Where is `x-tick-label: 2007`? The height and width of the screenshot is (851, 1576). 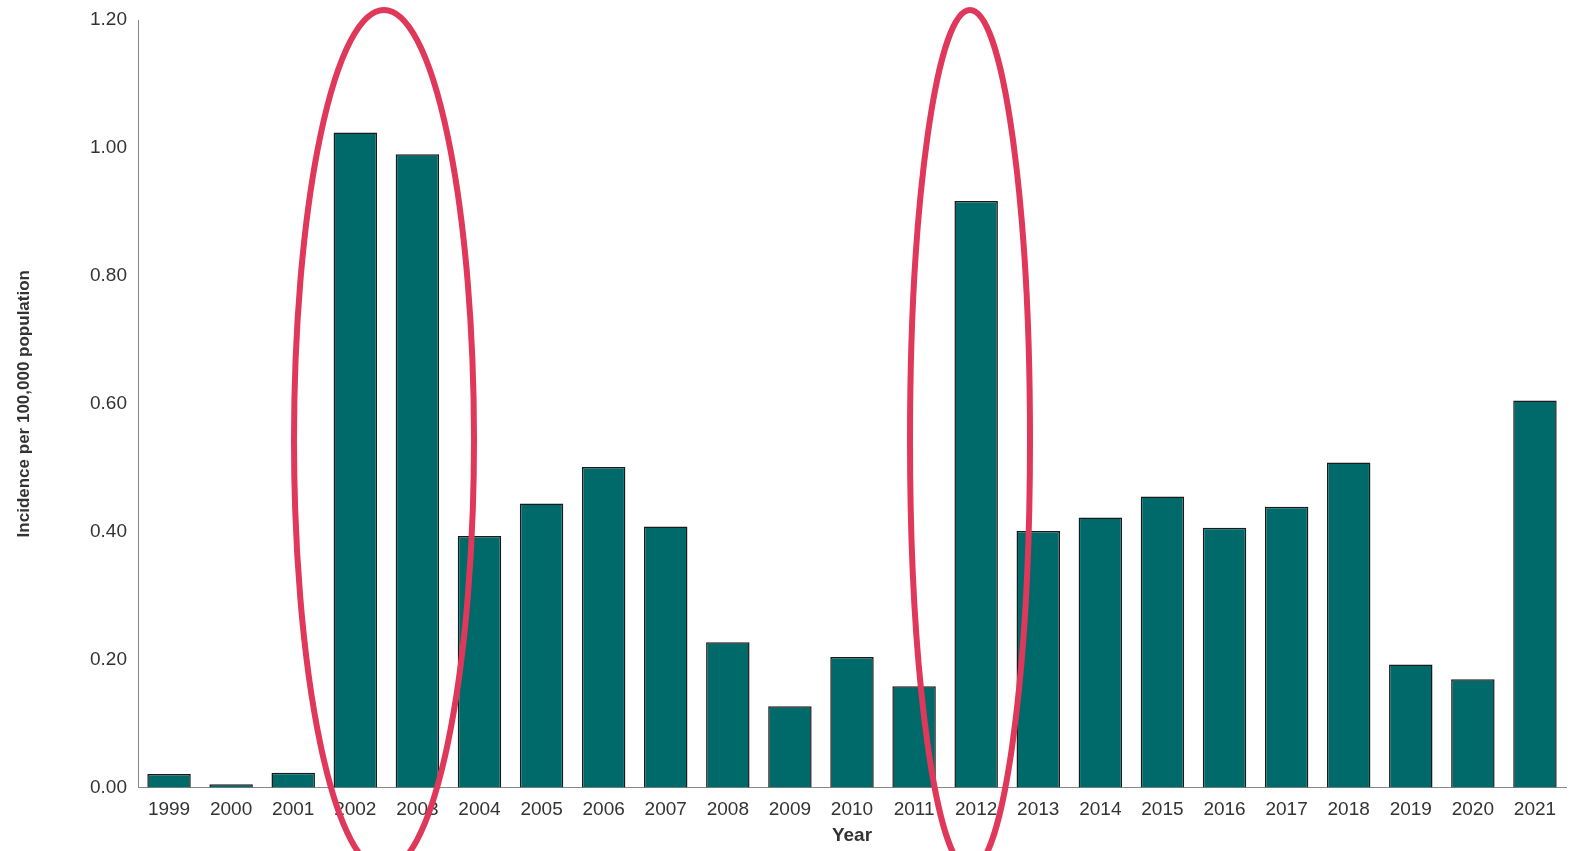 x-tick-label: 2007 is located at coordinates (665, 809).